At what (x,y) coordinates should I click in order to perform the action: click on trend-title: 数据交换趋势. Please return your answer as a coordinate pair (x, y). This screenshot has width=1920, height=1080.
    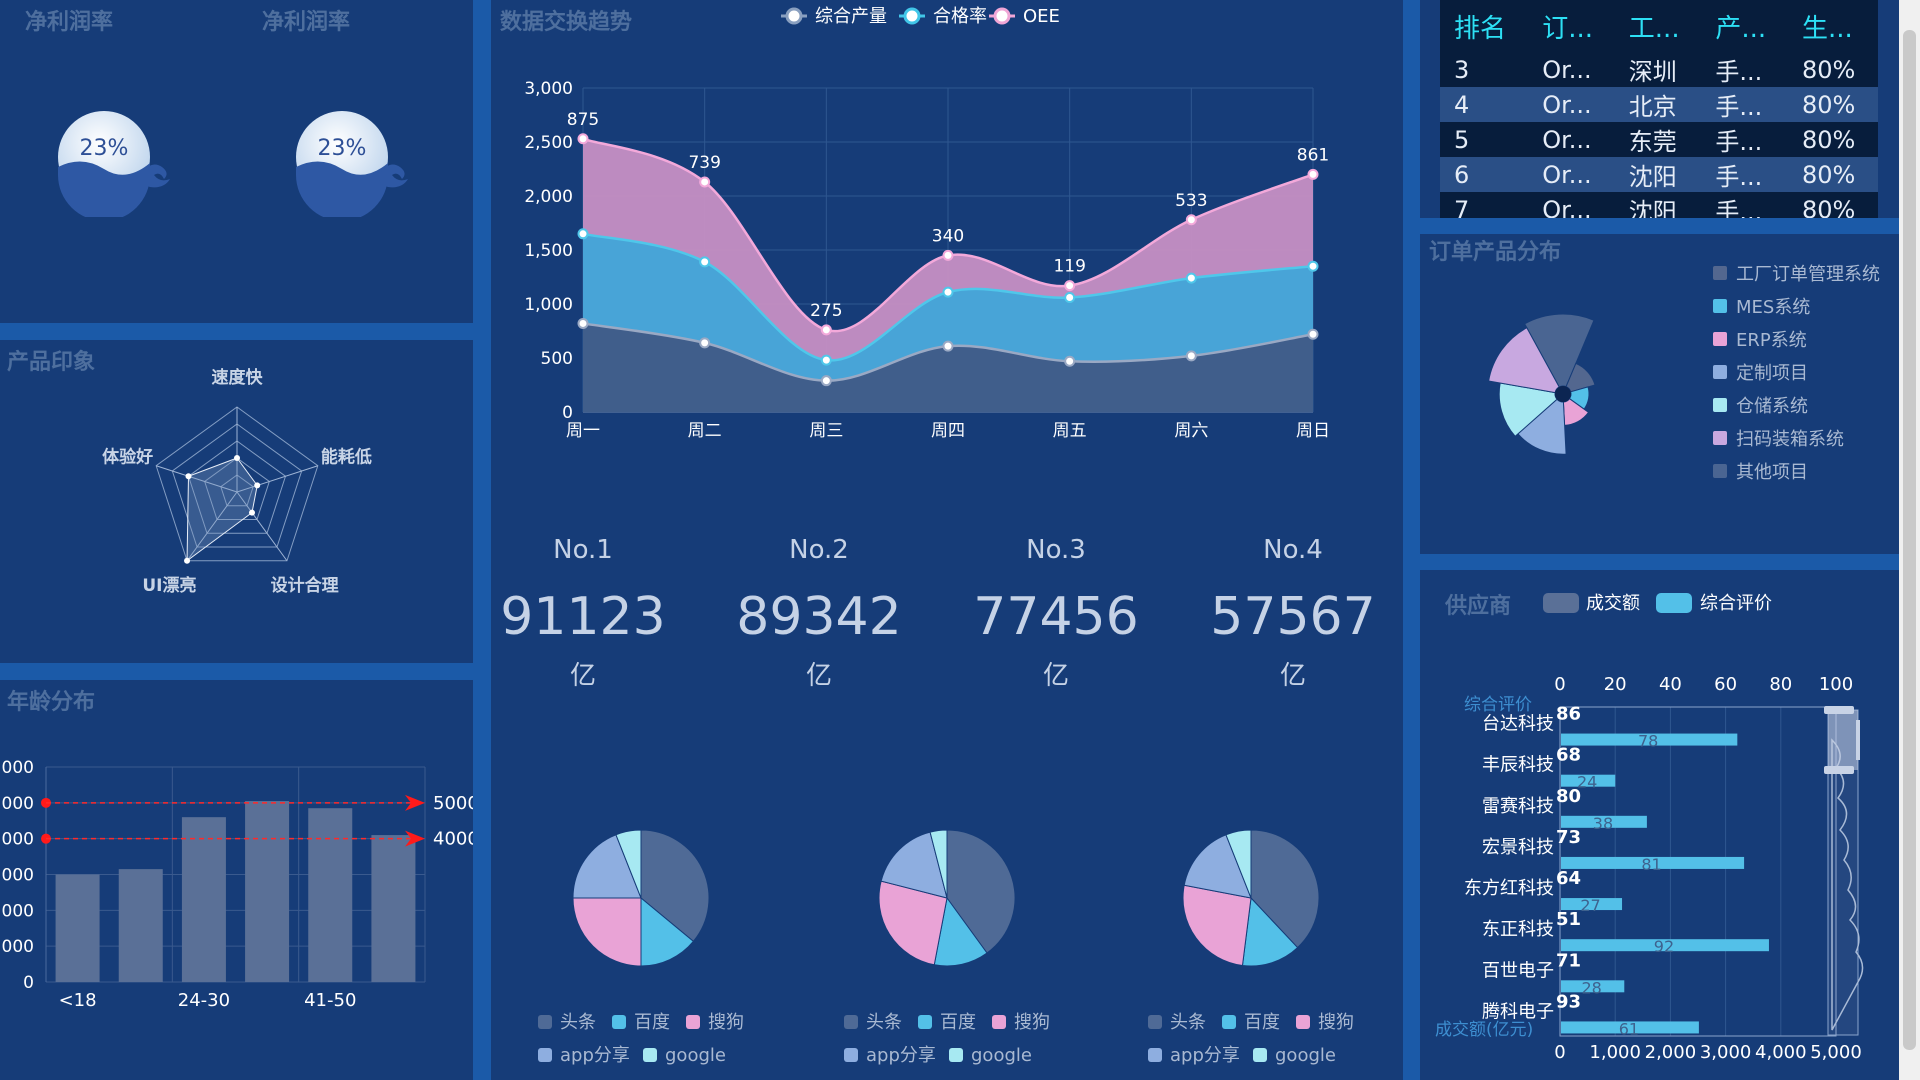
    Looking at the image, I should click on (566, 22).